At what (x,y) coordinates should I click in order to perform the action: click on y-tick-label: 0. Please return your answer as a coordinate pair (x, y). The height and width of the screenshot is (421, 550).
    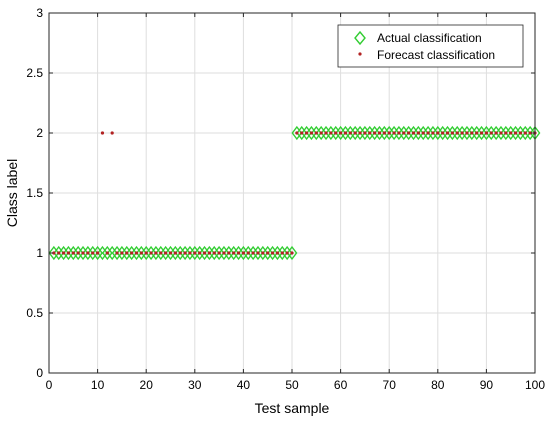
    Looking at the image, I should click on (39, 373).